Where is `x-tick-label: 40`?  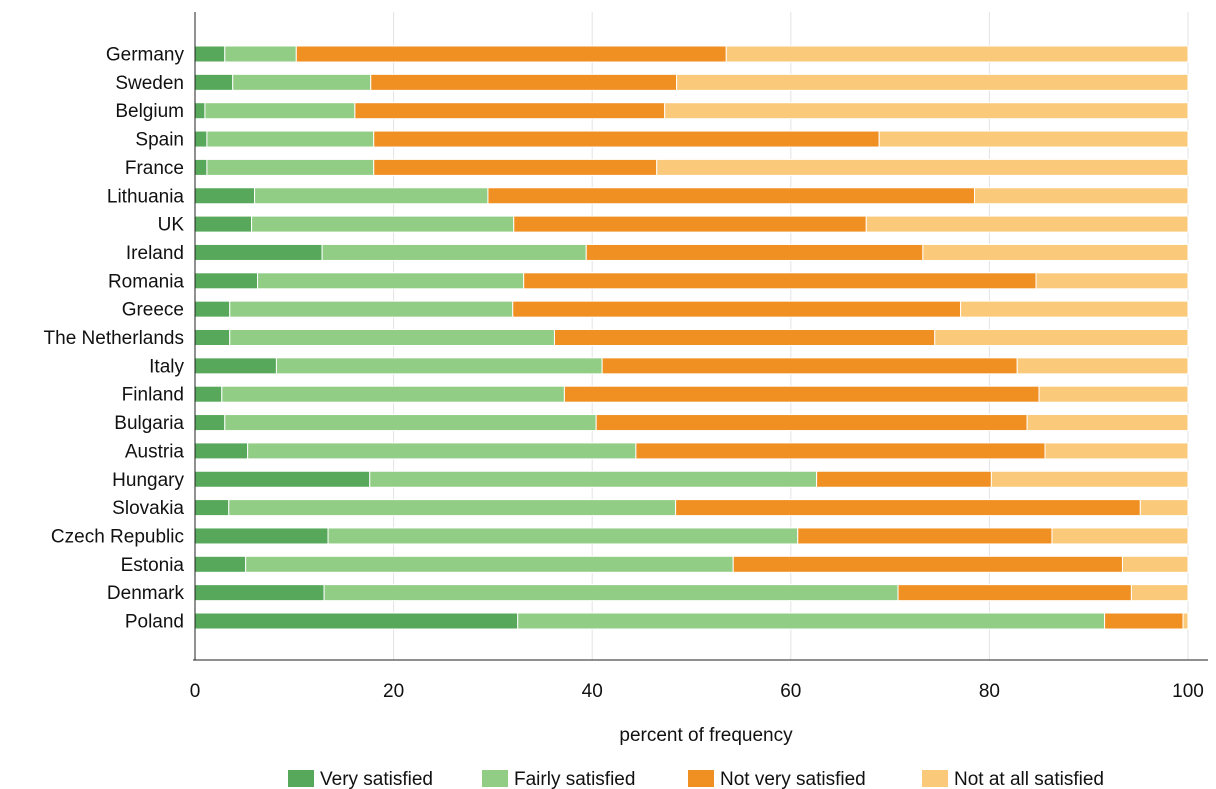
x-tick-label: 40 is located at coordinates (592, 691).